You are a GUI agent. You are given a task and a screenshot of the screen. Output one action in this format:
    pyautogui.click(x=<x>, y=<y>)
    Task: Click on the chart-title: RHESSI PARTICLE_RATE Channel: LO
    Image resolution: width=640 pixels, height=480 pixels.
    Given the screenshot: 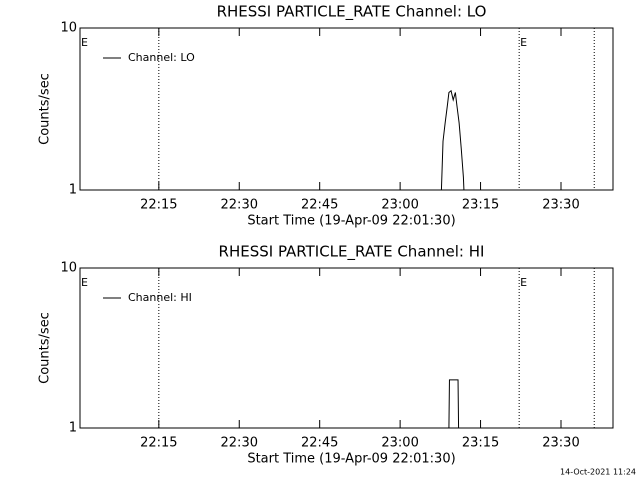 What is the action you would take?
    pyautogui.click(x=352, y=12)
    